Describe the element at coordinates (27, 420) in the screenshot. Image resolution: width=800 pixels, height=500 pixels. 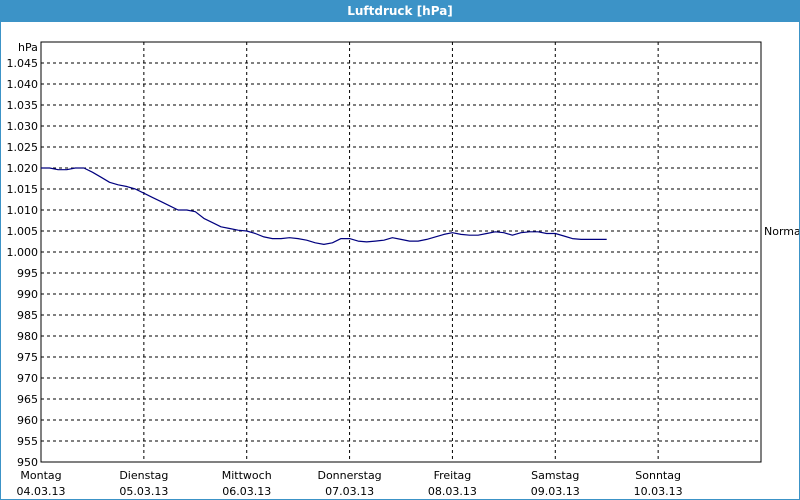
I see `y-tick-label: 960` at that location.